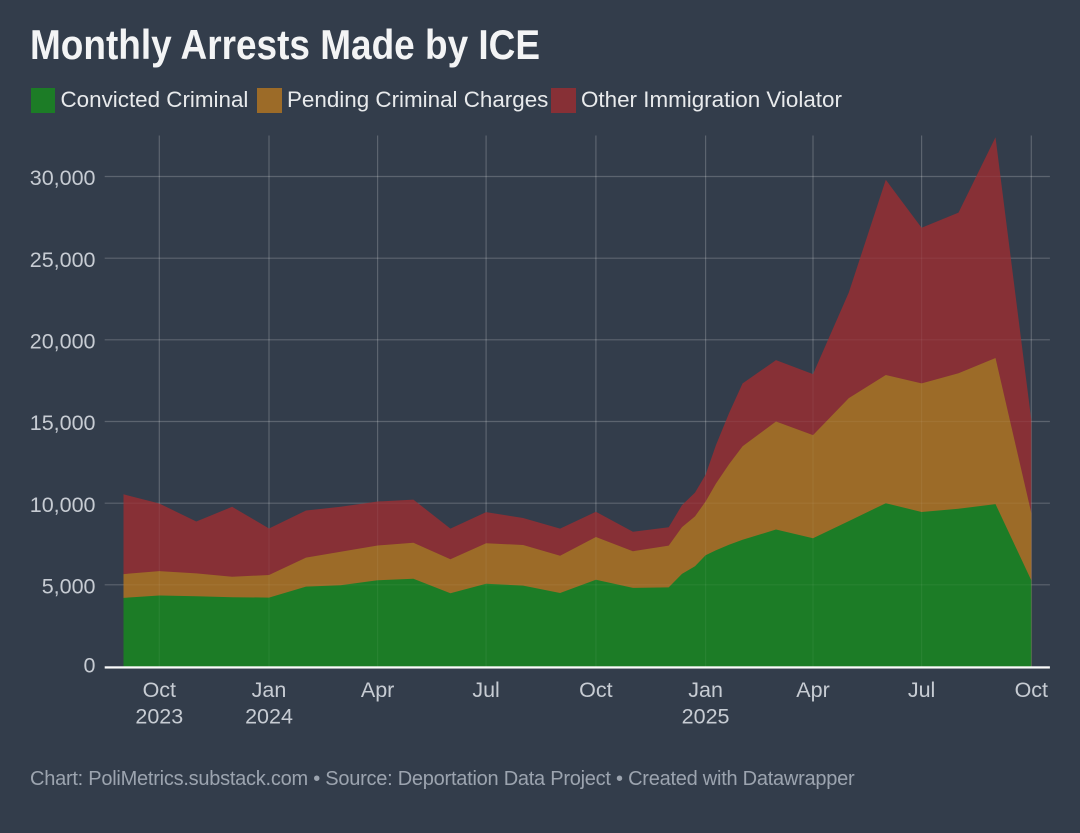  I want to click on svg-text: 30,000, so click(63, 178).